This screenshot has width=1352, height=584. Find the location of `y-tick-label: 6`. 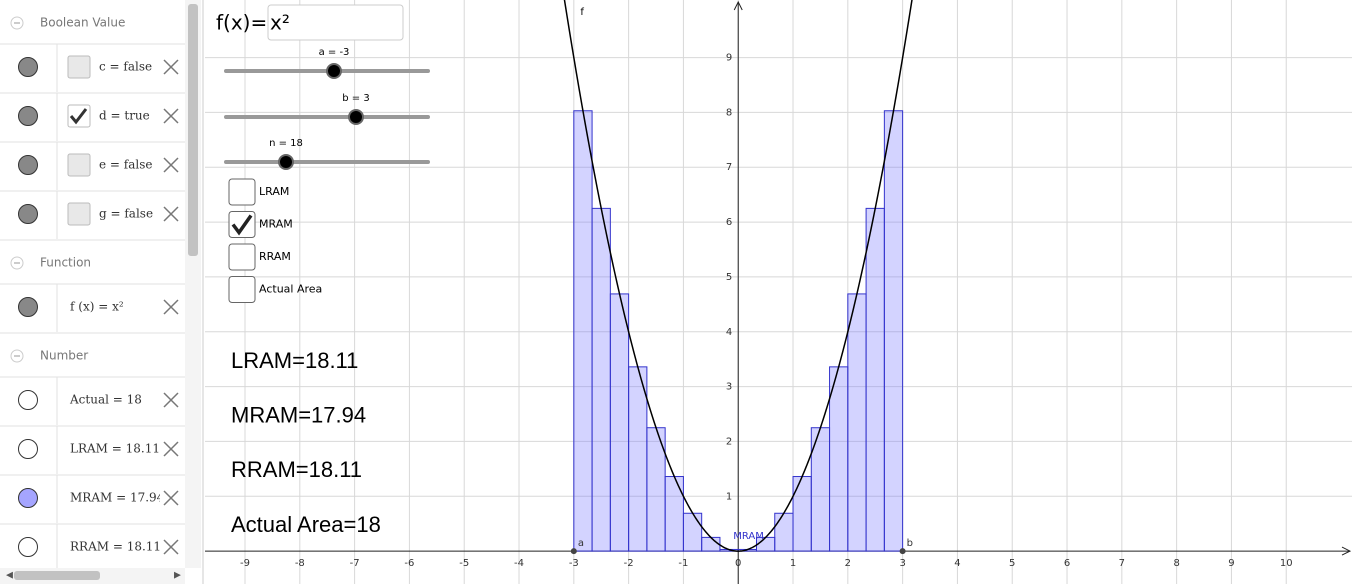

y-tick-label: 6 is located at coordinates (729, 222).